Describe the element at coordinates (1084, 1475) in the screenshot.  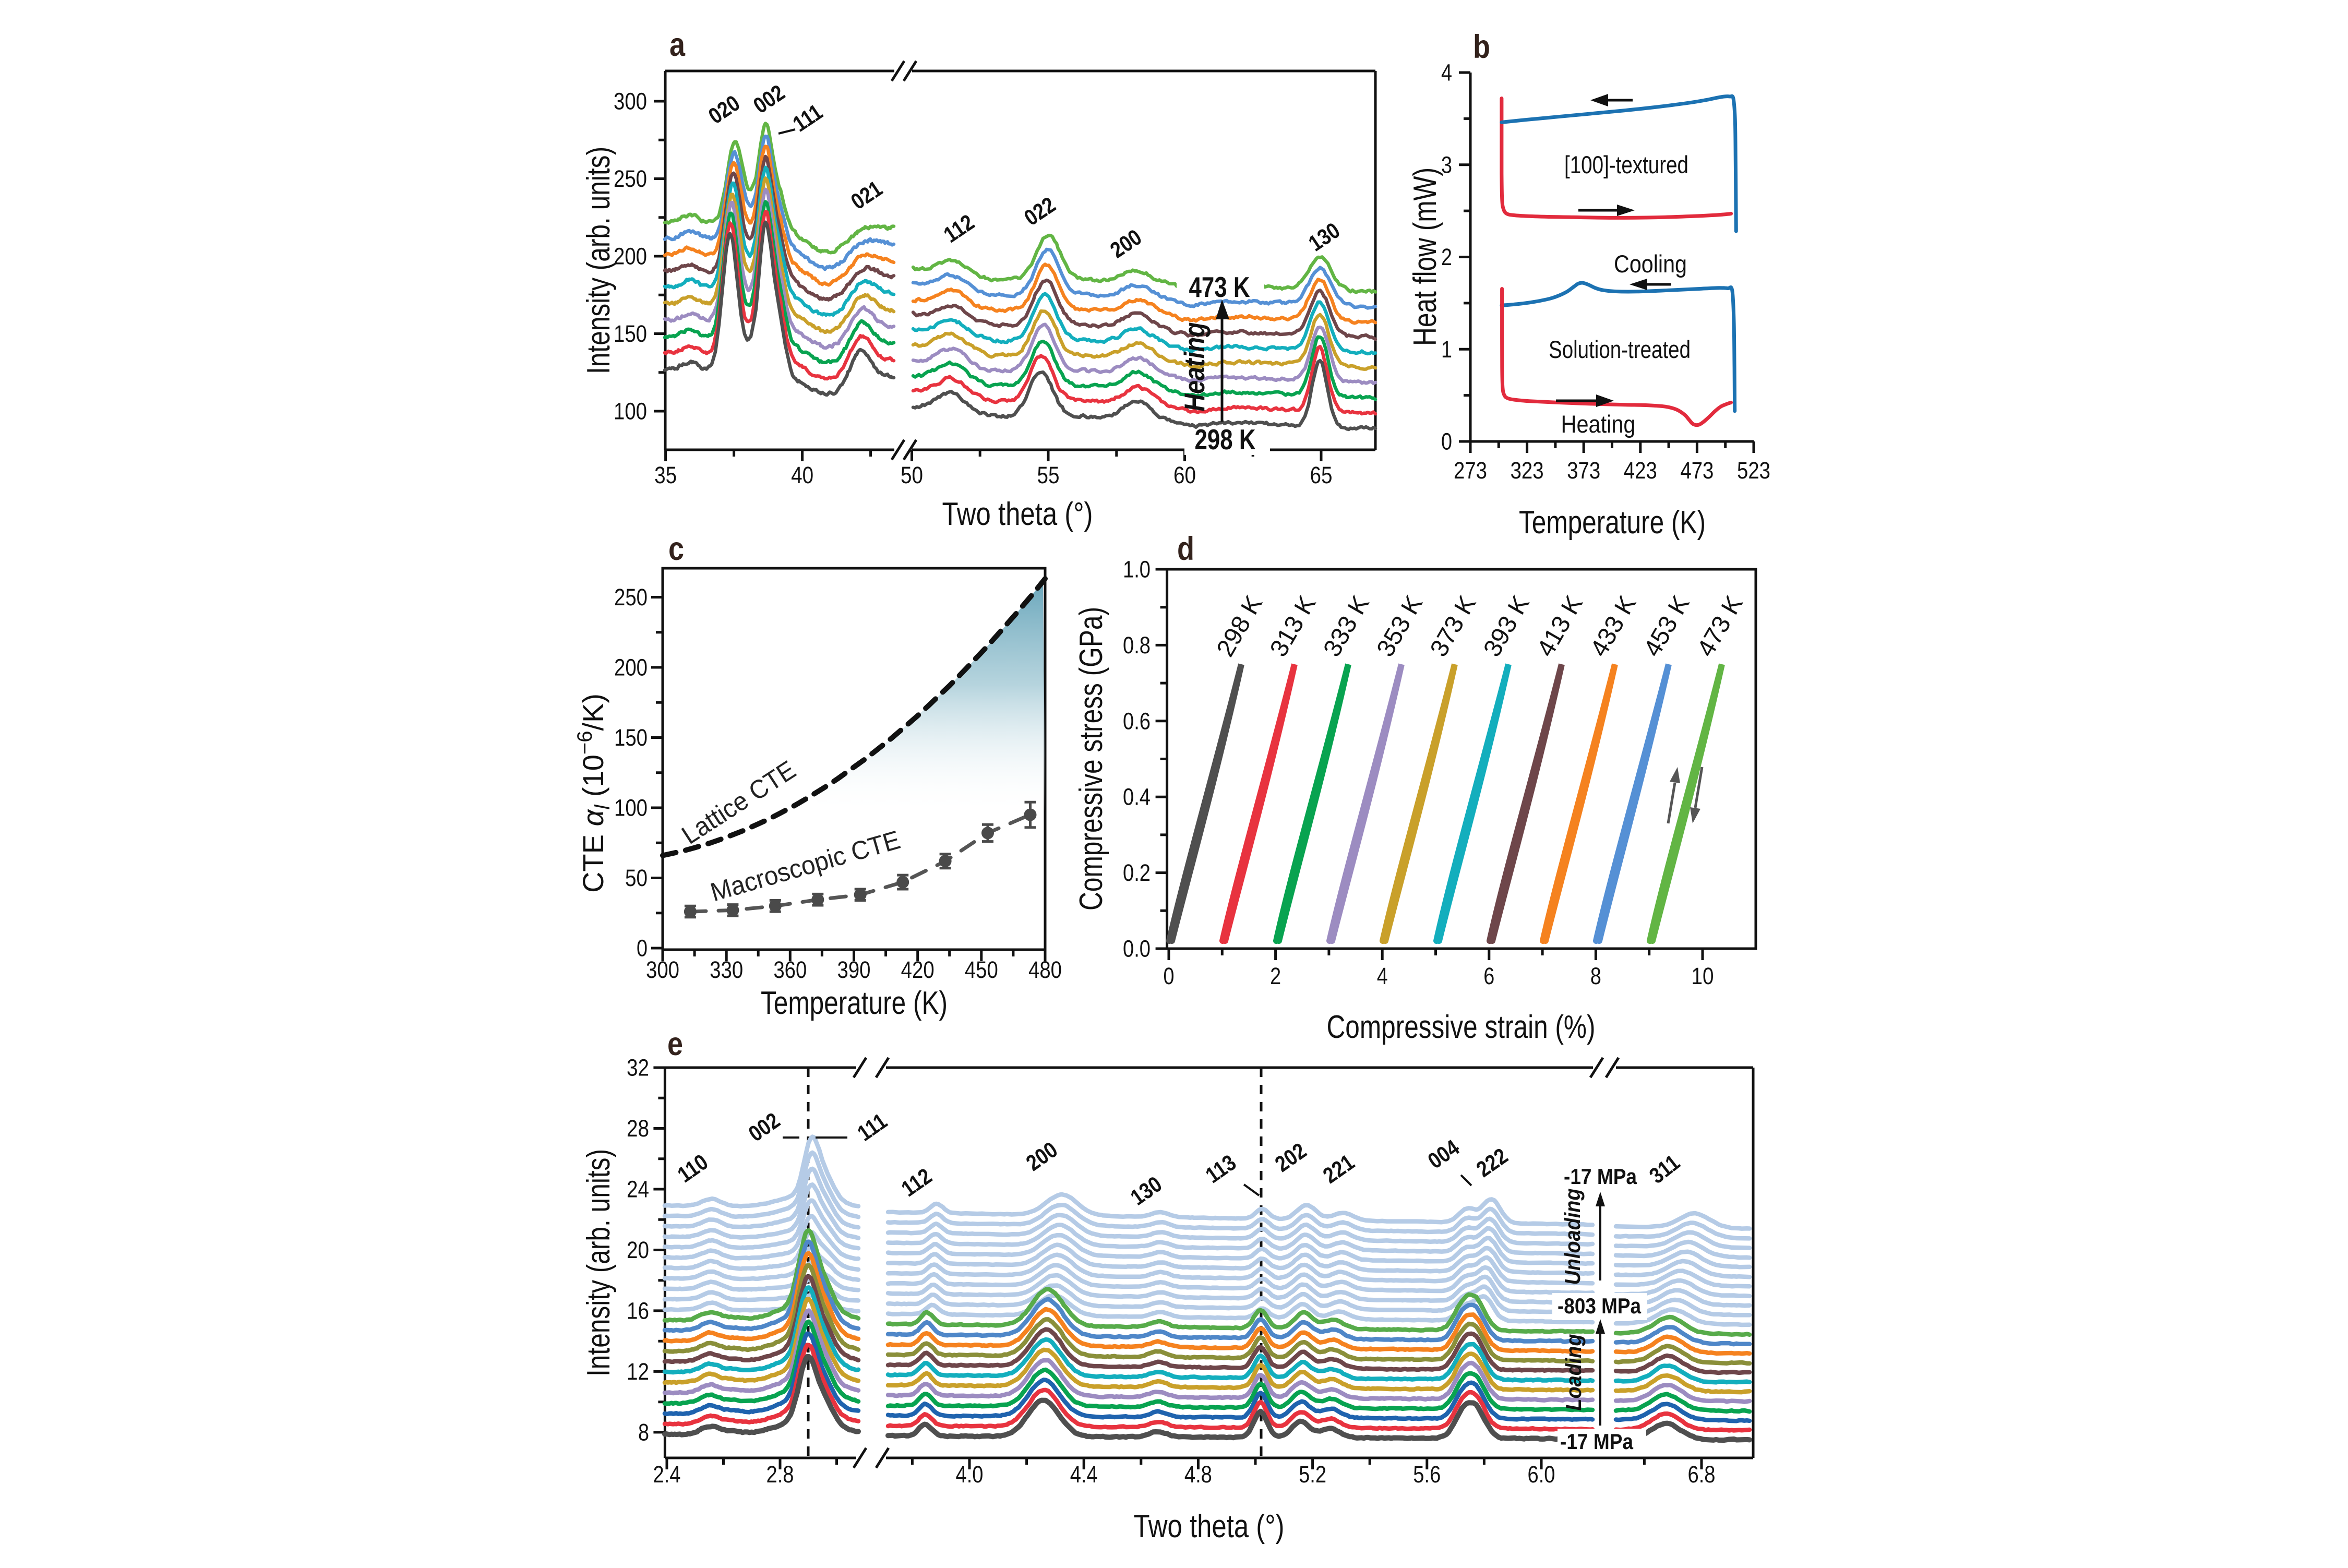
I see `svg-text: 4.4` at that location.